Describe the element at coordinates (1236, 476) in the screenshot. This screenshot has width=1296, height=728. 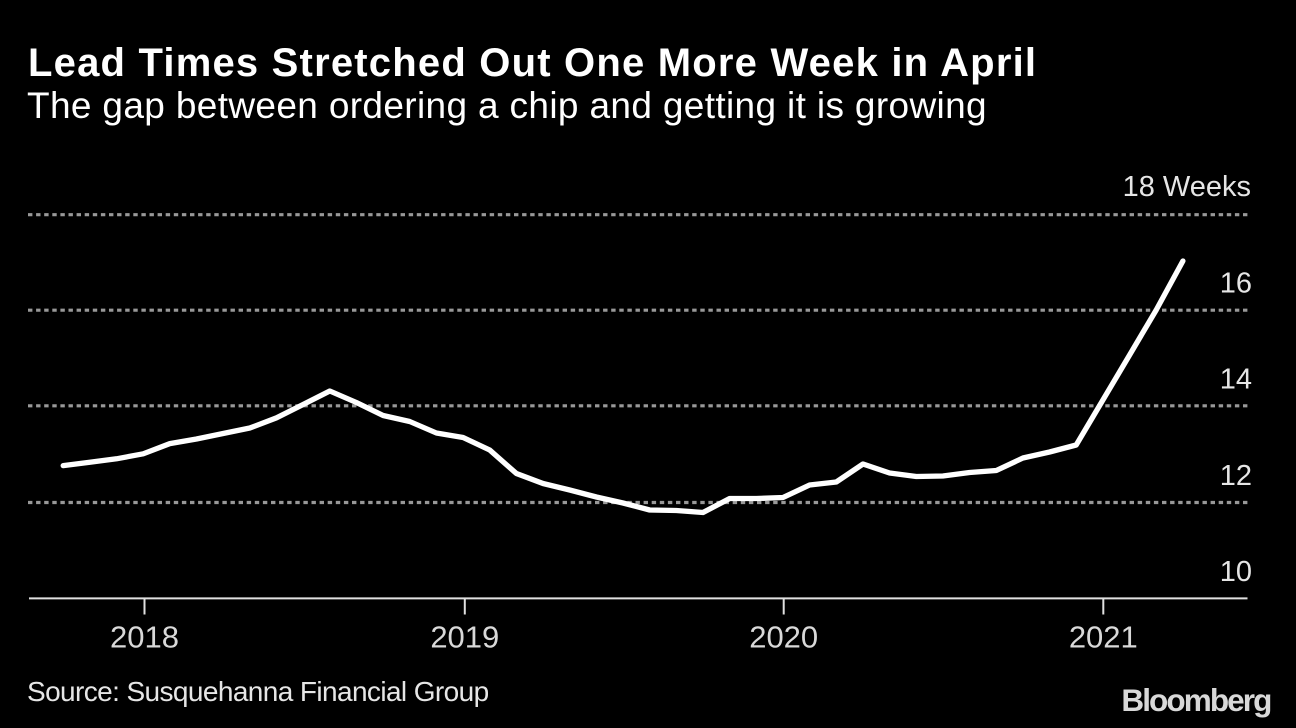
I see `svg-text: 12` at that location.